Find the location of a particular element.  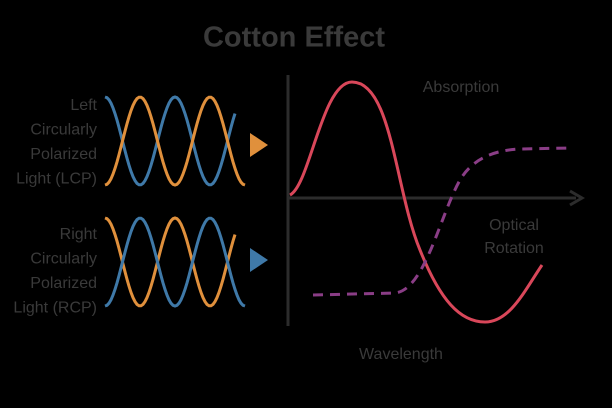

absorption-label: Absorption is located at coordinates (461, 87).